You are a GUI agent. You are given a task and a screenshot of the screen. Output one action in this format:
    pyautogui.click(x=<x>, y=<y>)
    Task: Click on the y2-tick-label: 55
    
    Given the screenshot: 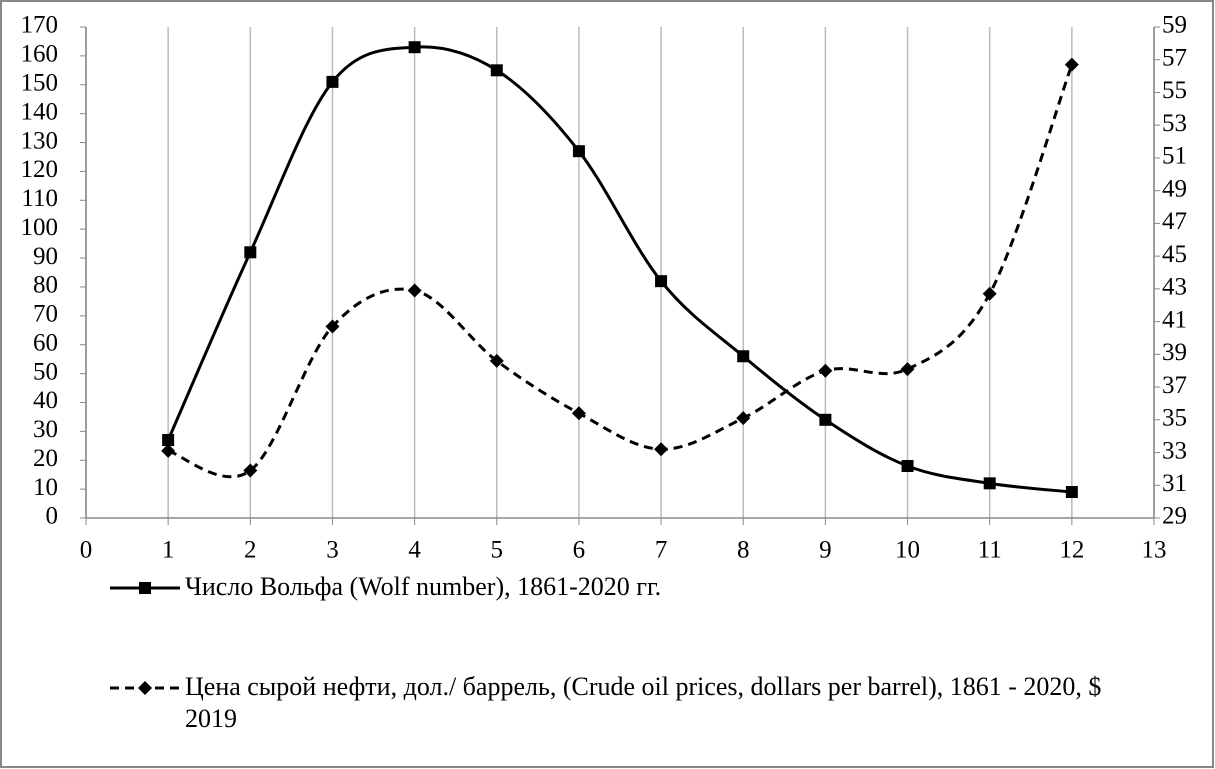 What is the action you would take?
    pyautogui.click(x=1174, y=90)
    